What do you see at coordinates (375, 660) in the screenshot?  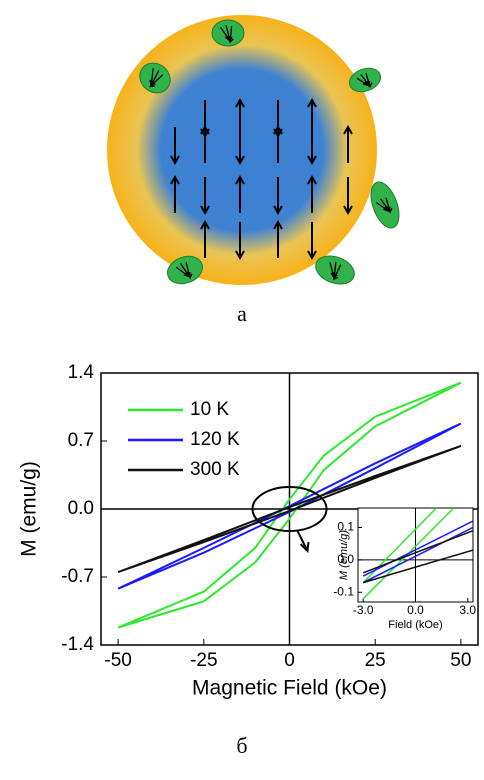 I see `x-tick-label: 25` at bounding box center [375, 660].